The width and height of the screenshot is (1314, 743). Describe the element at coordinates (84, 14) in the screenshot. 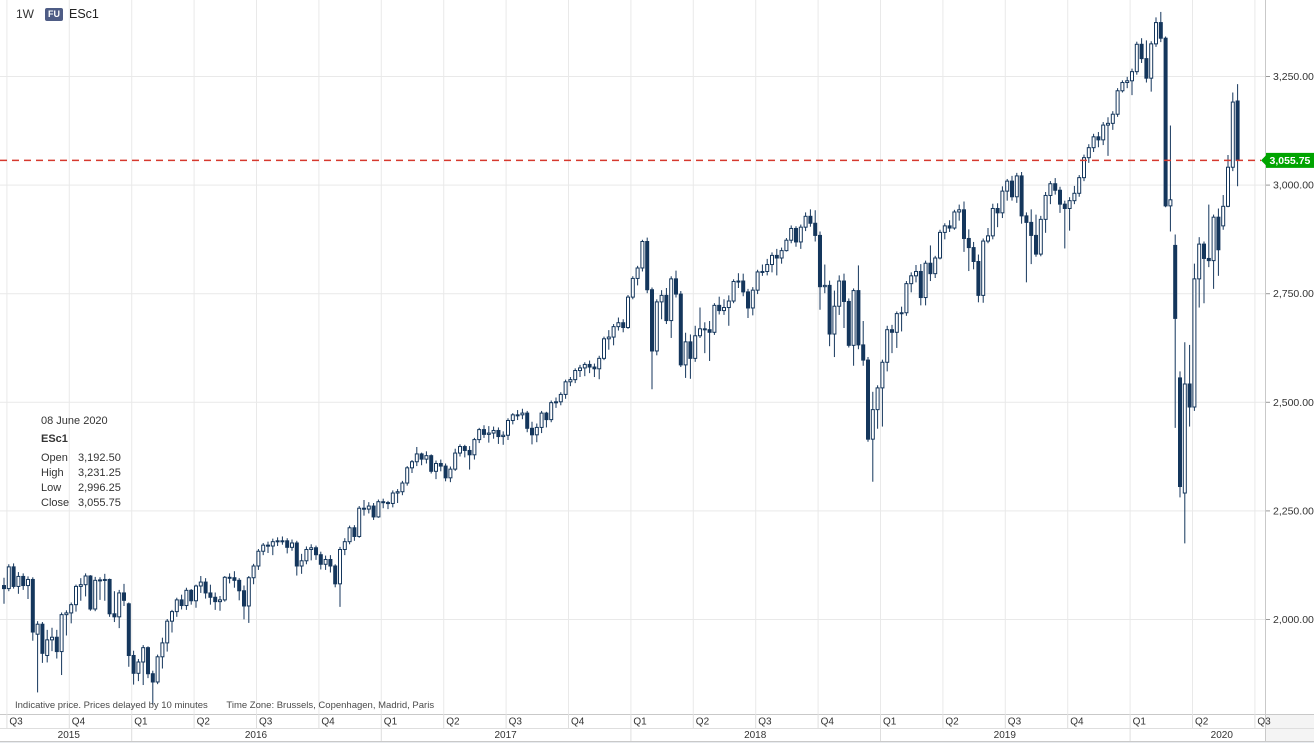

I see `symbol-label: ESc1` at that location.